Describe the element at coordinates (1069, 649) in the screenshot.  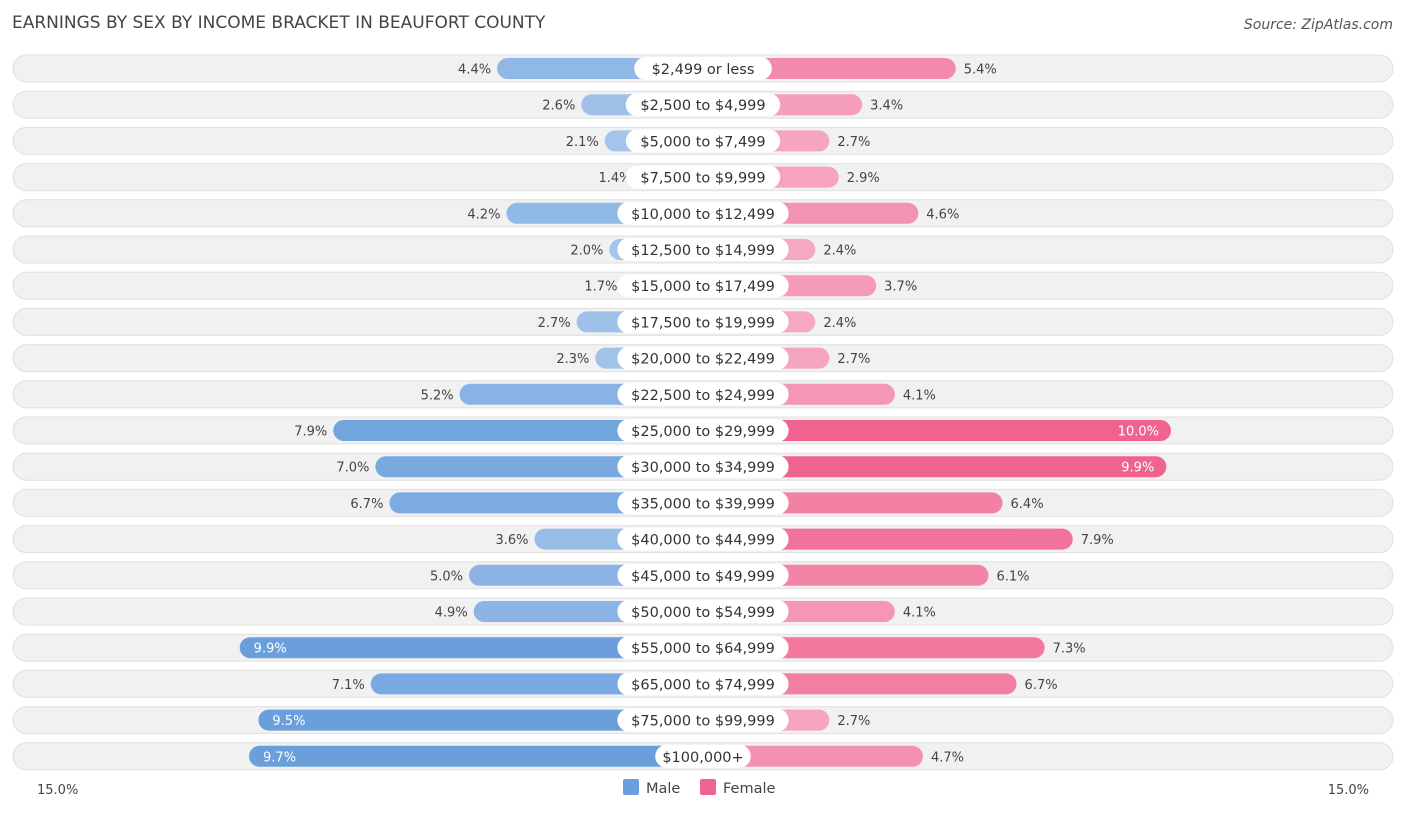
I see `female-value-label: 7.3%` at that location.